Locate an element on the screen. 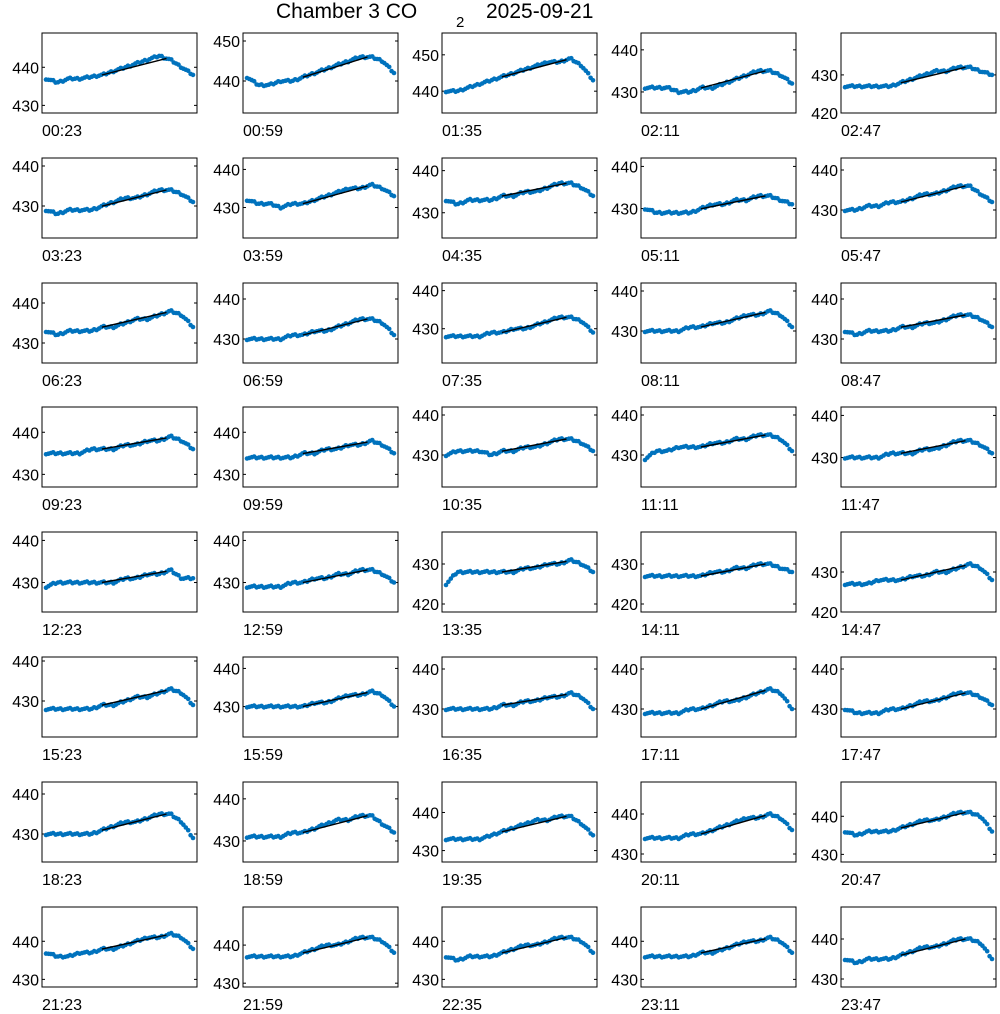  subplot-2047: 430 440 20:47 is located at coordinates (904, 835).